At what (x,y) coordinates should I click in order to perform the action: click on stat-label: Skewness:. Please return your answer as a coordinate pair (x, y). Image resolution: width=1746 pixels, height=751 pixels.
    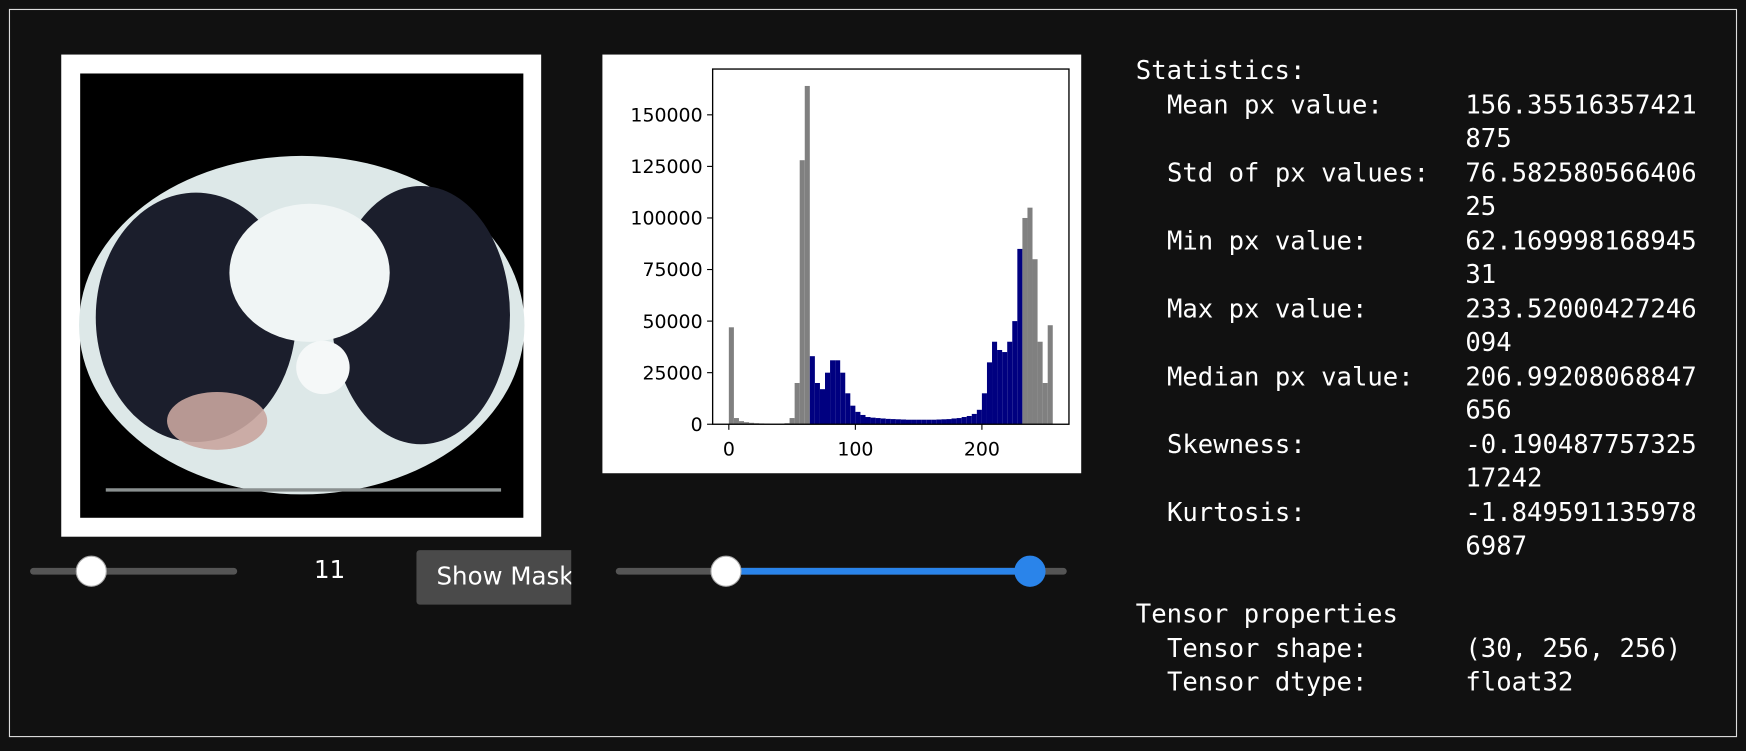
    Looking at the image, I should click on (1301, 462).